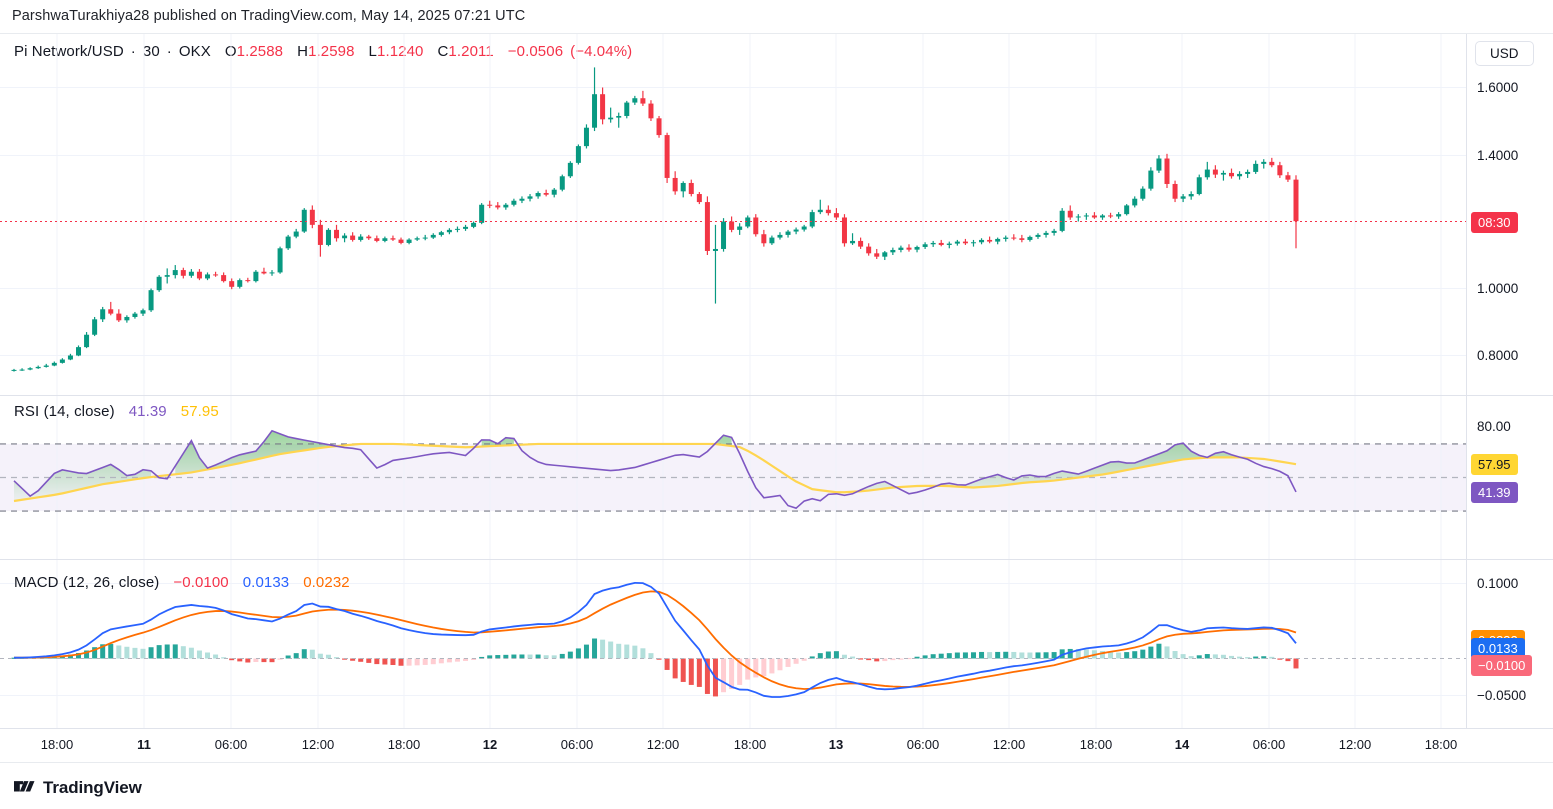 This screenshot has height=809, width=1553. Describe the element at coordinates (535, 51) in the screenshot. I see `legend-change-abs: −0.0506` at that location.